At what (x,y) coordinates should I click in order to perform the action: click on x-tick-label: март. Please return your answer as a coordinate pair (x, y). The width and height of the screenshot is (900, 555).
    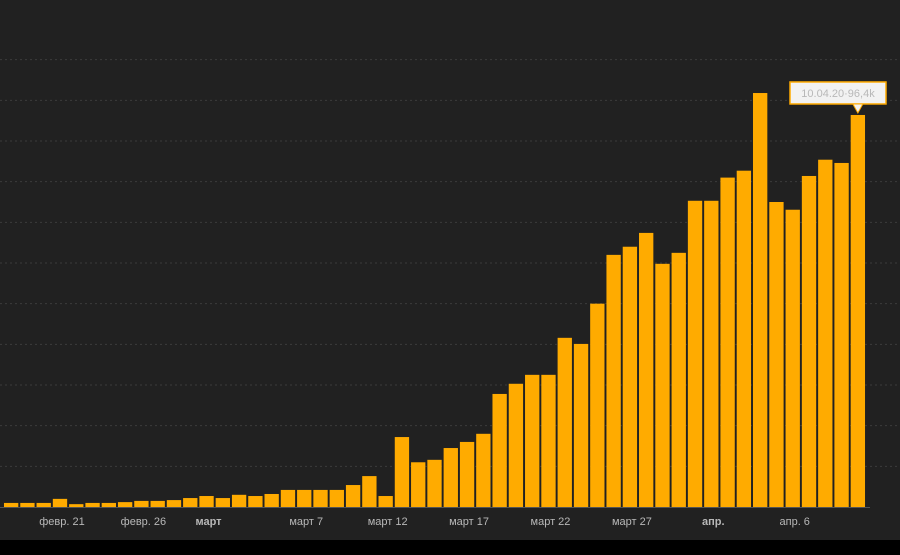
    Looking at the image, I should click on (208, 522).